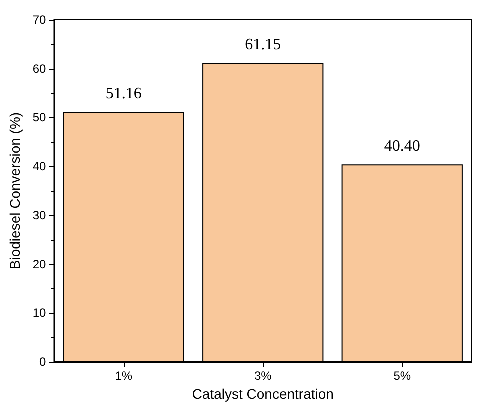 The height and width of the screenshot is (418, 494). I want to click on y-tick-label: 40, so click(39, 167).